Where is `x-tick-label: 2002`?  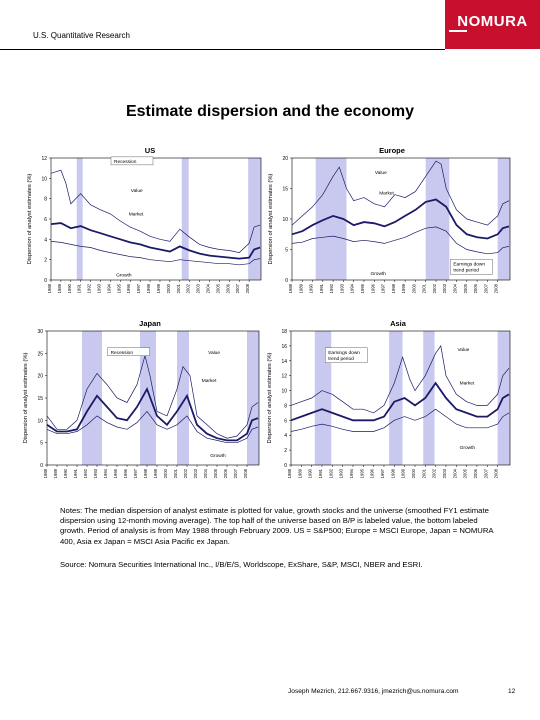 x-tick-label: 2002 is located at coordinates (188, 288).